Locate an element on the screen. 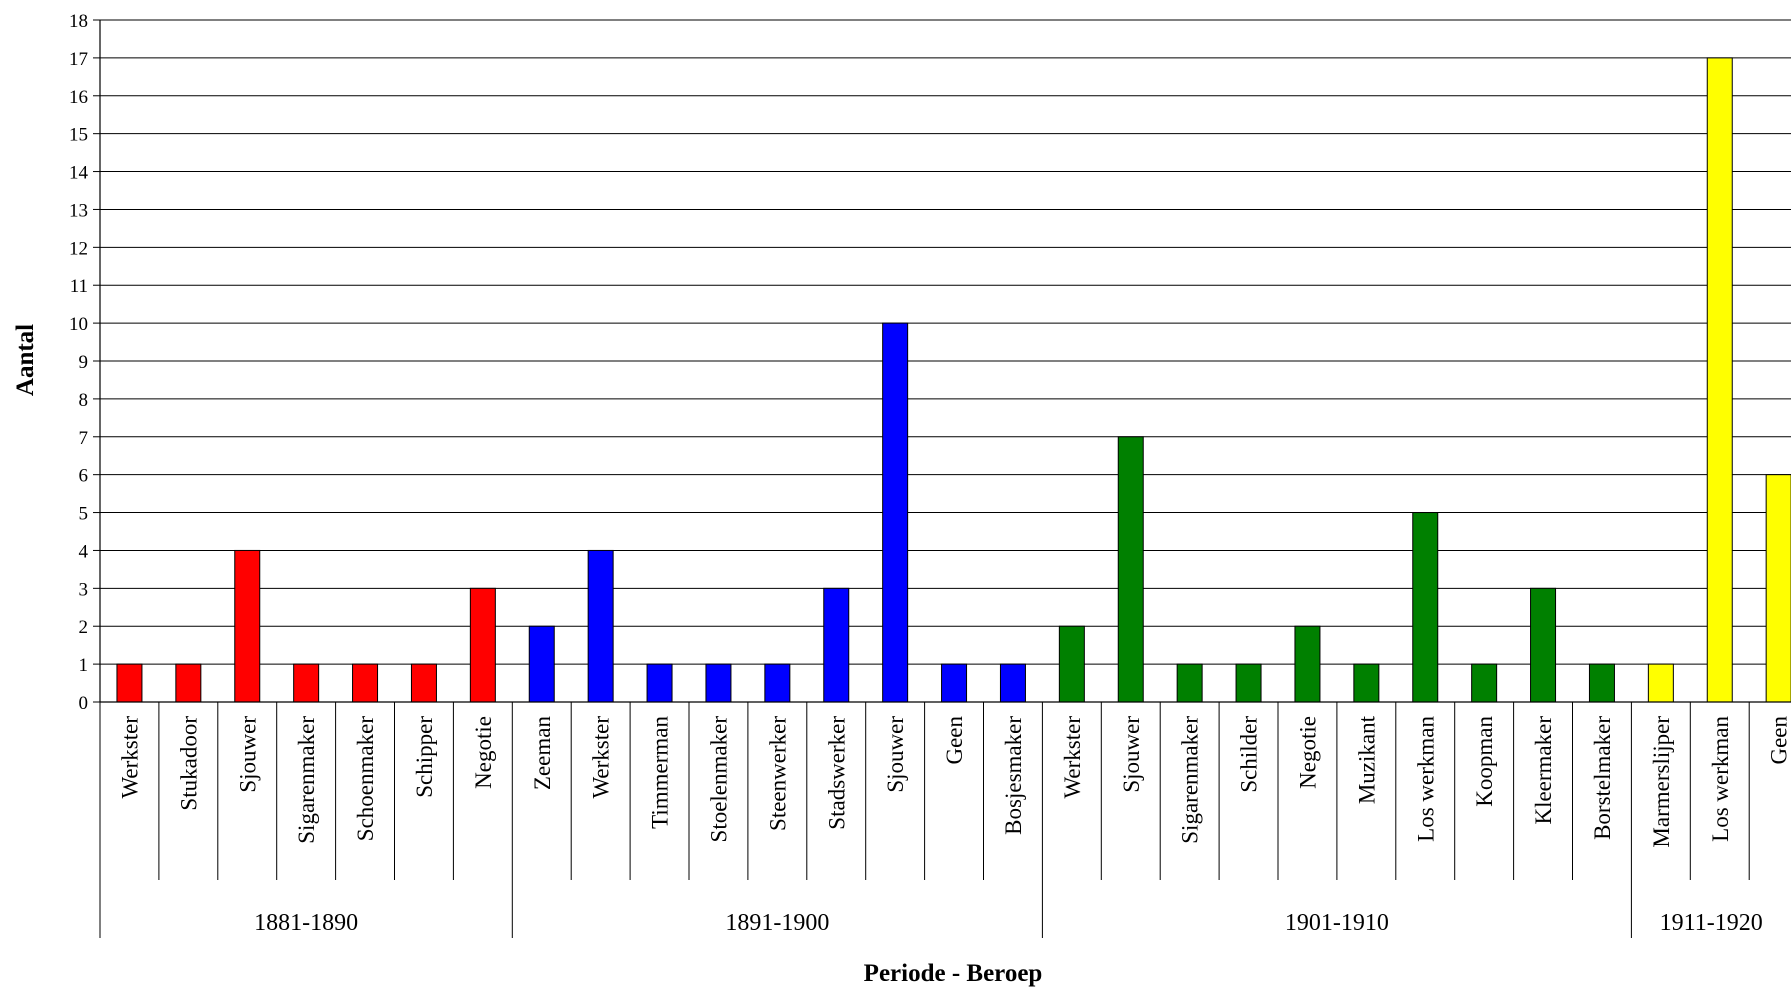 The width and height of the screenshot is (1791, 988). category-label: Kleermaker is located at coordinates (1543, 770).